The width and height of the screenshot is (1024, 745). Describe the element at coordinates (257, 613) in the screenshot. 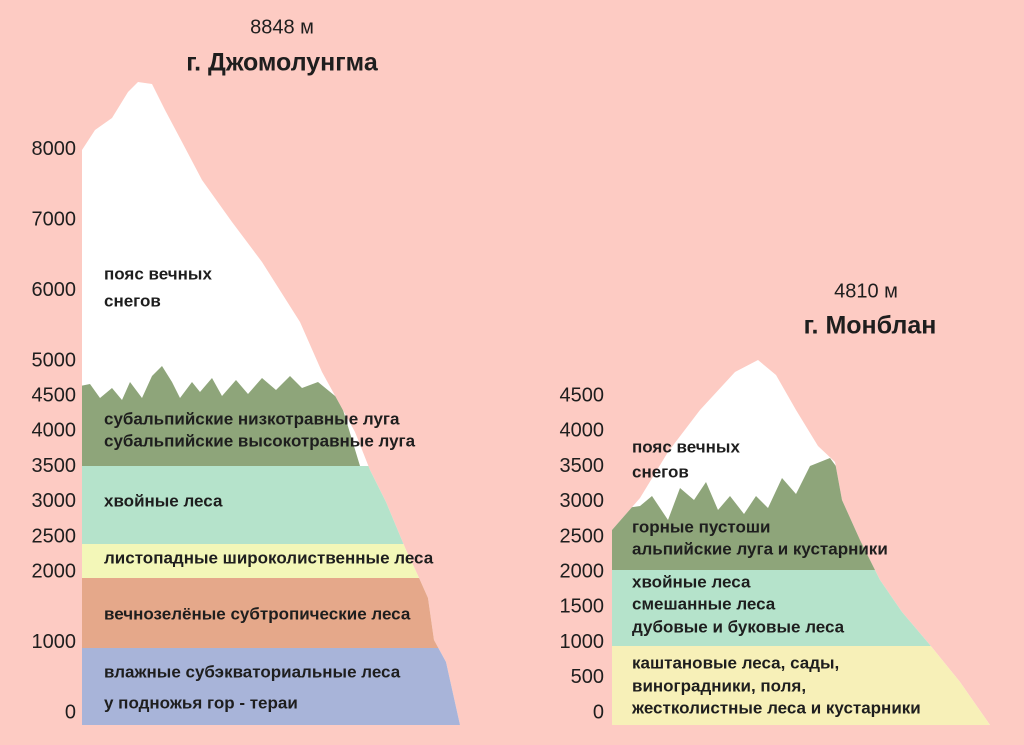

I see `zone-label: вечнозелёные субтропические леса` at that location.